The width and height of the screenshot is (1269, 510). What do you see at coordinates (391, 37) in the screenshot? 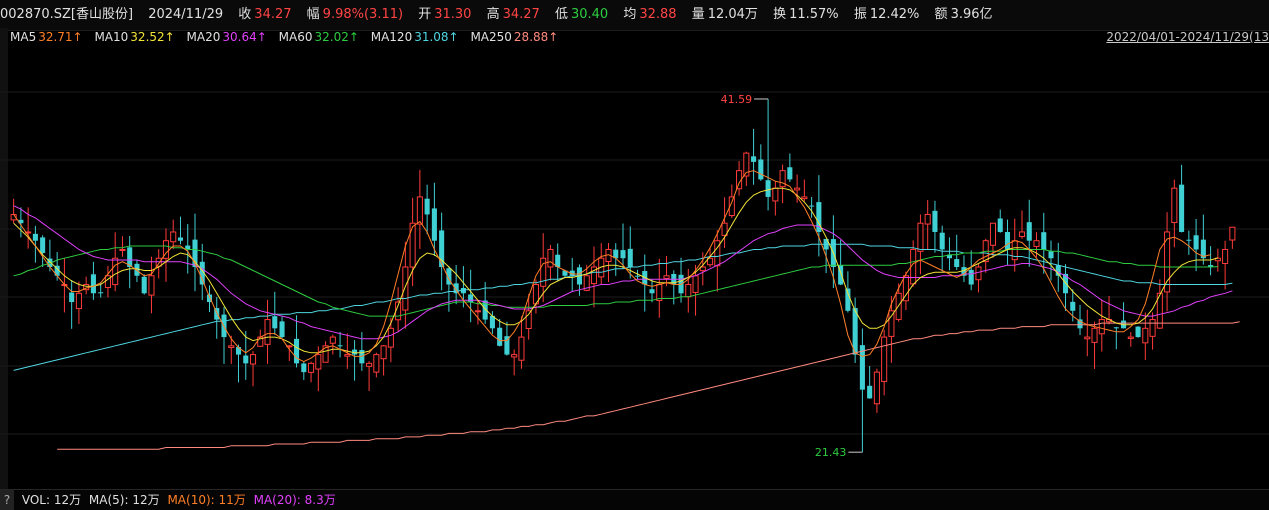
I see `ma120-label: MA120` at bounding box center [391, 37].